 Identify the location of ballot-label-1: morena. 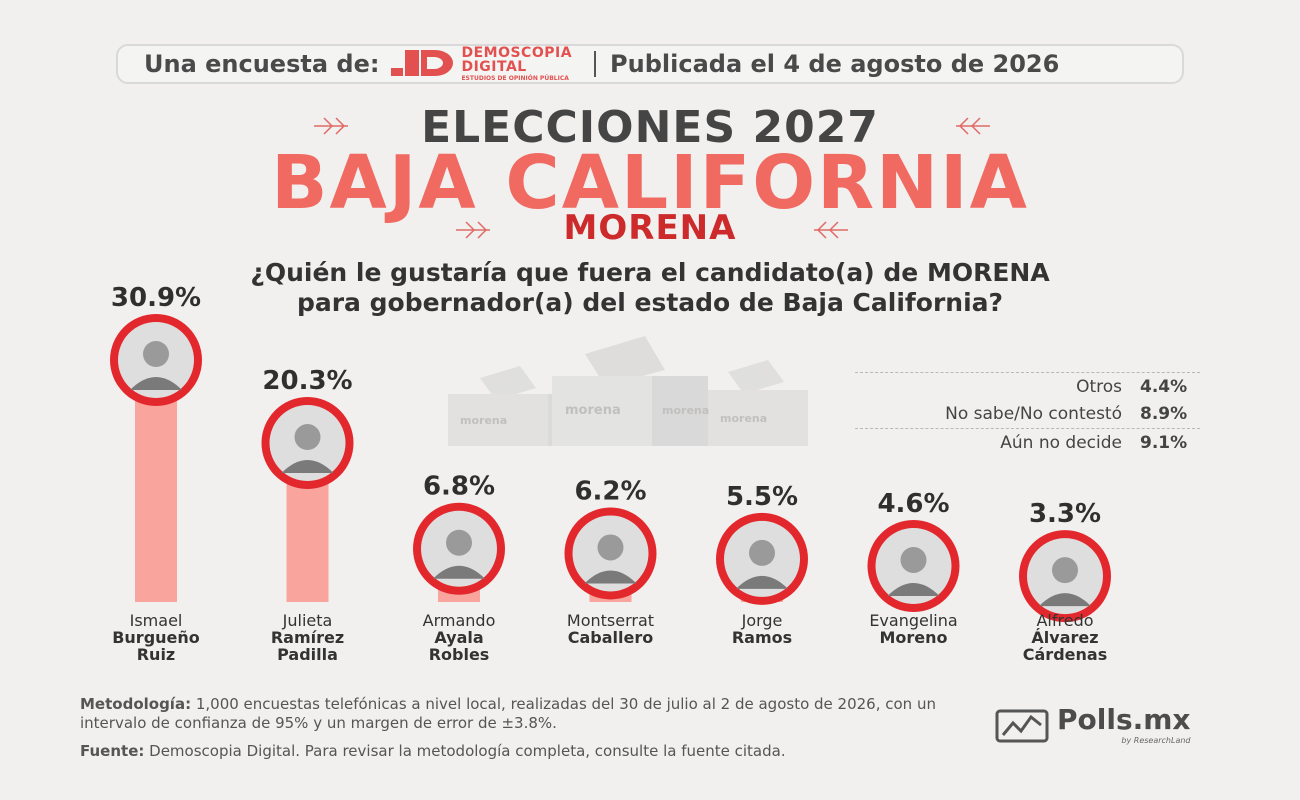
(483, 420).